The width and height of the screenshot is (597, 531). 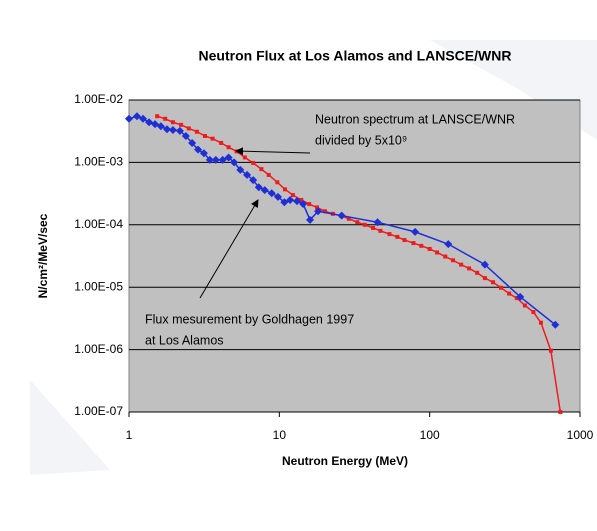 I want to click on y-axis-label: N/cm²/MeV/sec, so click(x=43, y=255).